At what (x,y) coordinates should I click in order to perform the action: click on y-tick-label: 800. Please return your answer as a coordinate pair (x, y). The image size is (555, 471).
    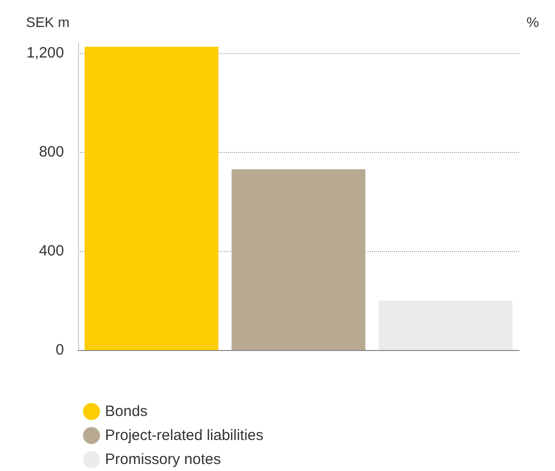
    Looking at the image, I should click on (51, 151).